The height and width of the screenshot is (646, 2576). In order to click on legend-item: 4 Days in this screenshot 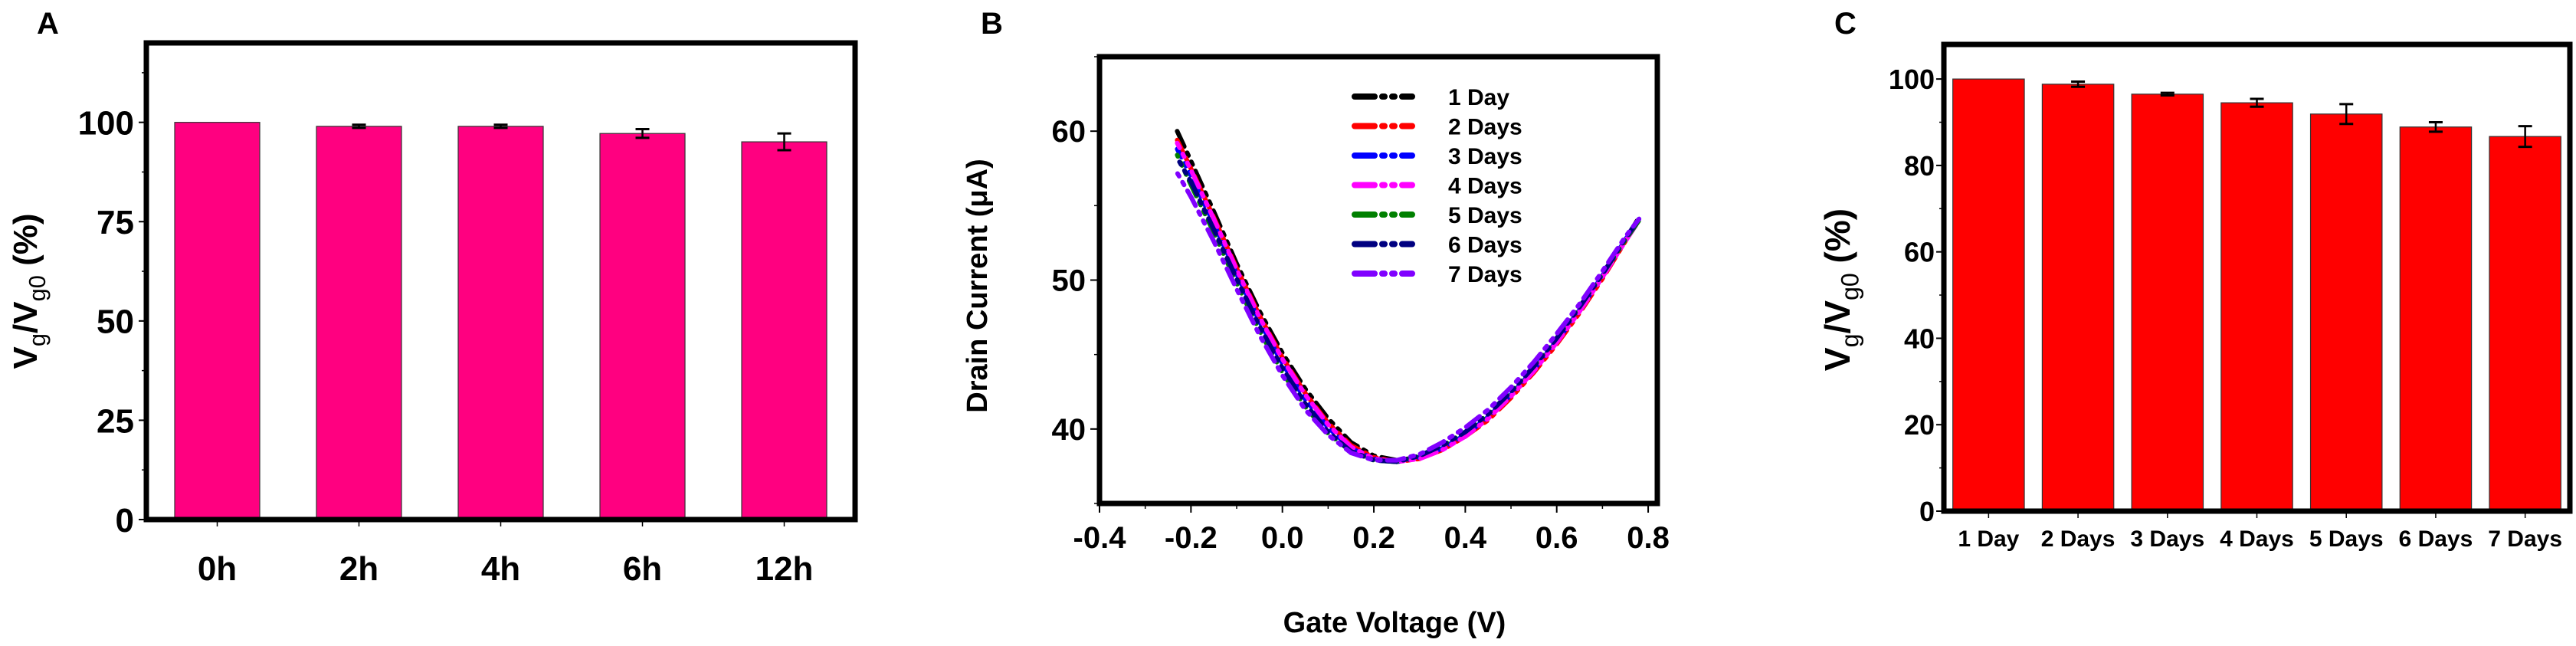, I will do `click(1437, 186)`.